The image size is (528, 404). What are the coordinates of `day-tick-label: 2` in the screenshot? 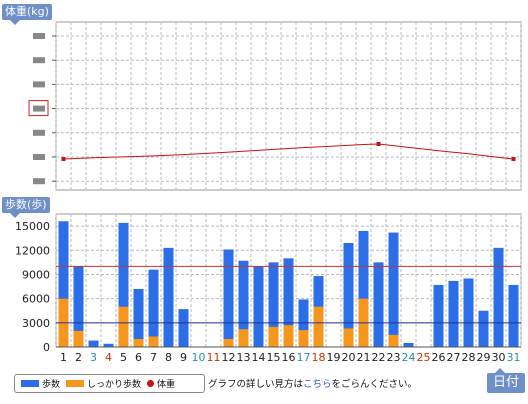 It's located at (78, 357).